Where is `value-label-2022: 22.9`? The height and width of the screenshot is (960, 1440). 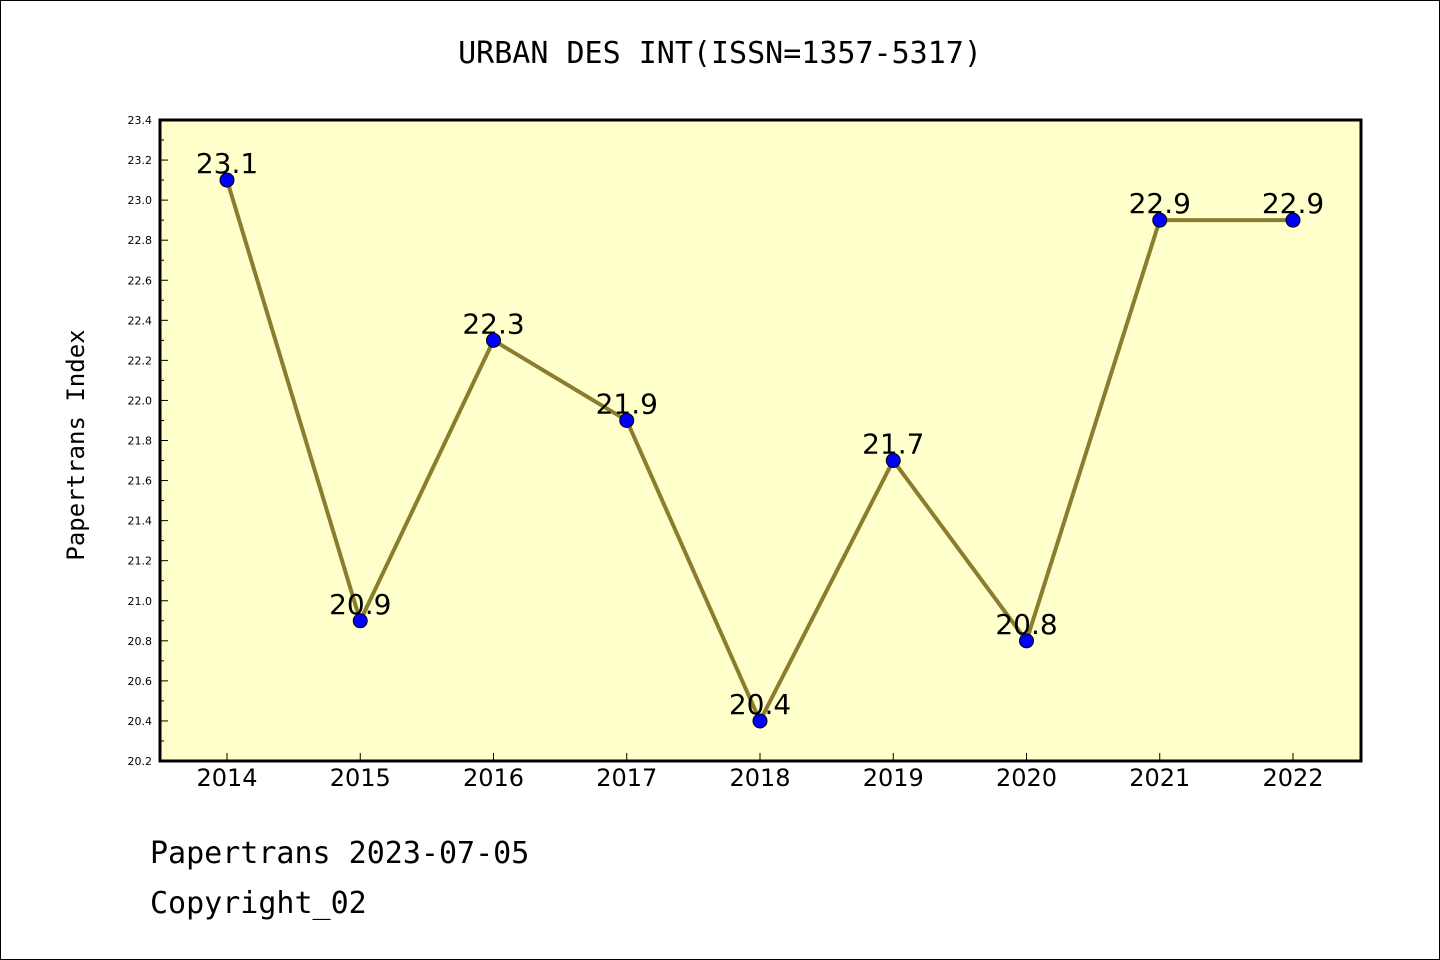
value-label-2022: 22.9 is located at coordinates (1293, 203).